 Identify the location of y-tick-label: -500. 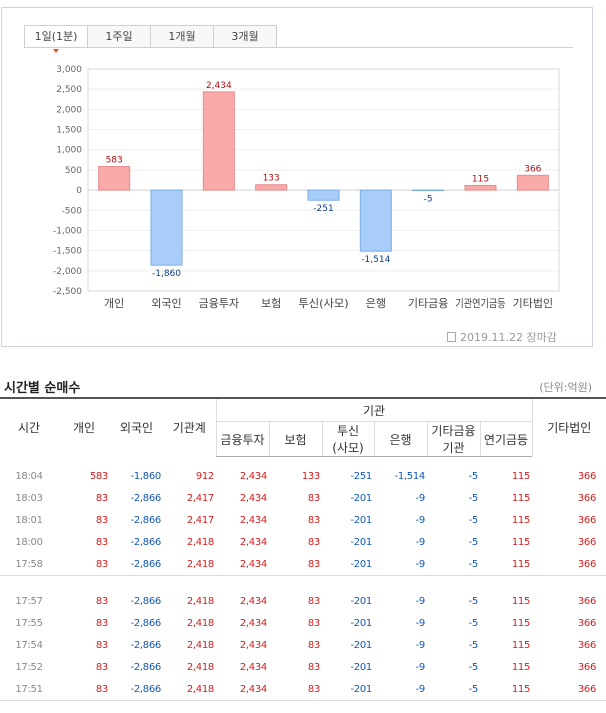
(72, 211).